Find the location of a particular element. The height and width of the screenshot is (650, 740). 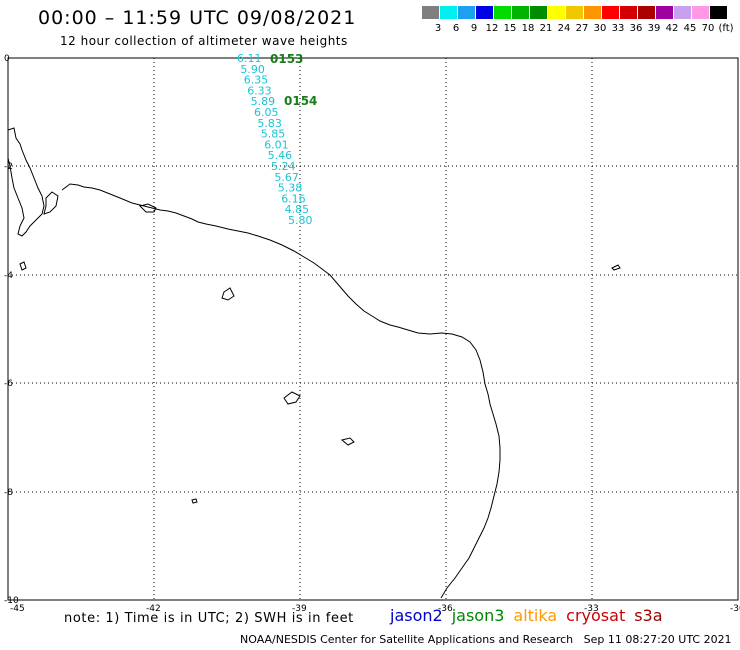

swh-value-label: 6.05 is located at coordinates (266, 112).